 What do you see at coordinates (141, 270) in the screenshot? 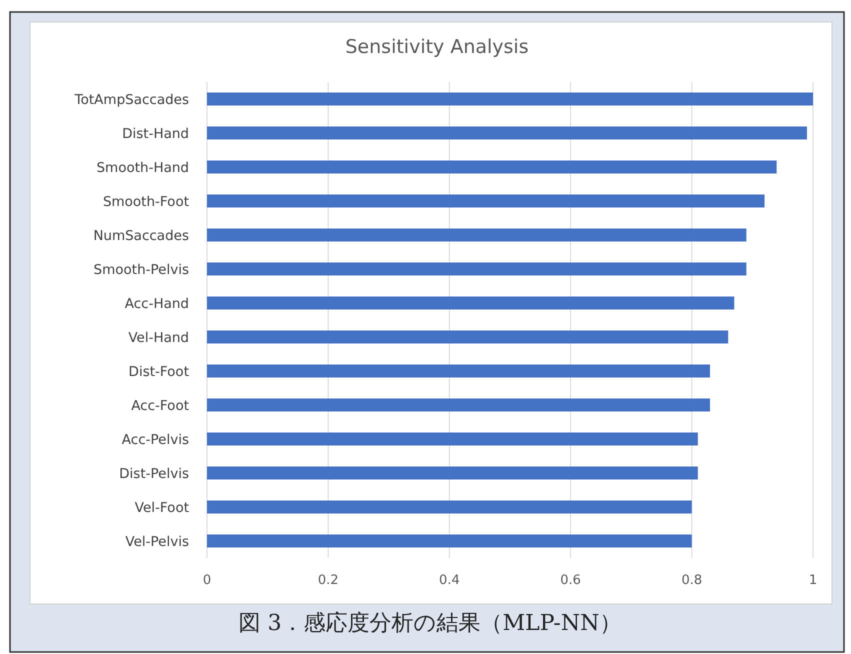
I see `y-tick-label: Smooth-Pelvis` at bounding box center [141, 270].